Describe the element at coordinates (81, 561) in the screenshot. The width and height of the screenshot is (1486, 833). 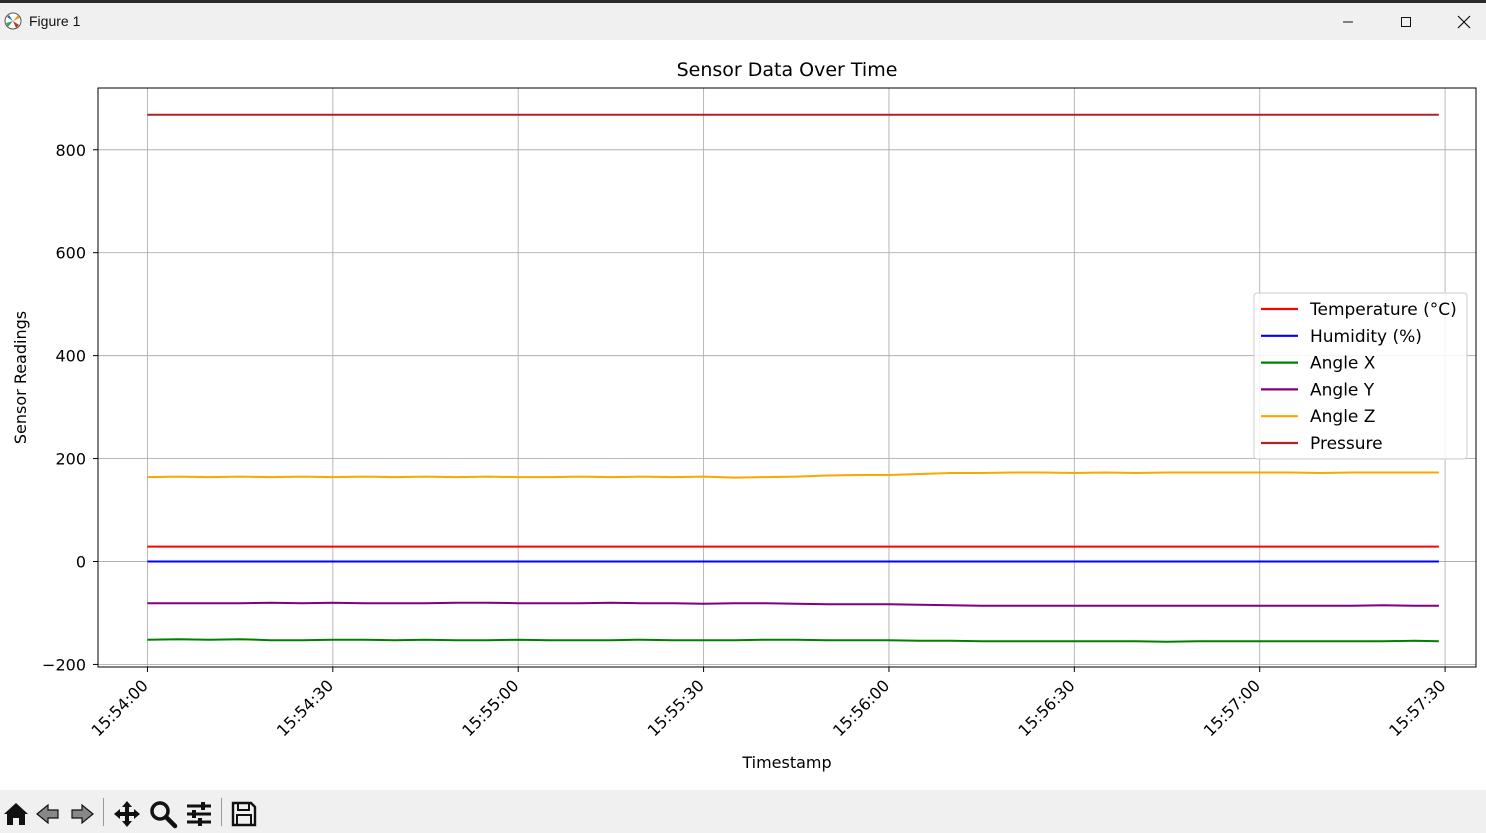
I see `y-tick-label: 0` at that location.